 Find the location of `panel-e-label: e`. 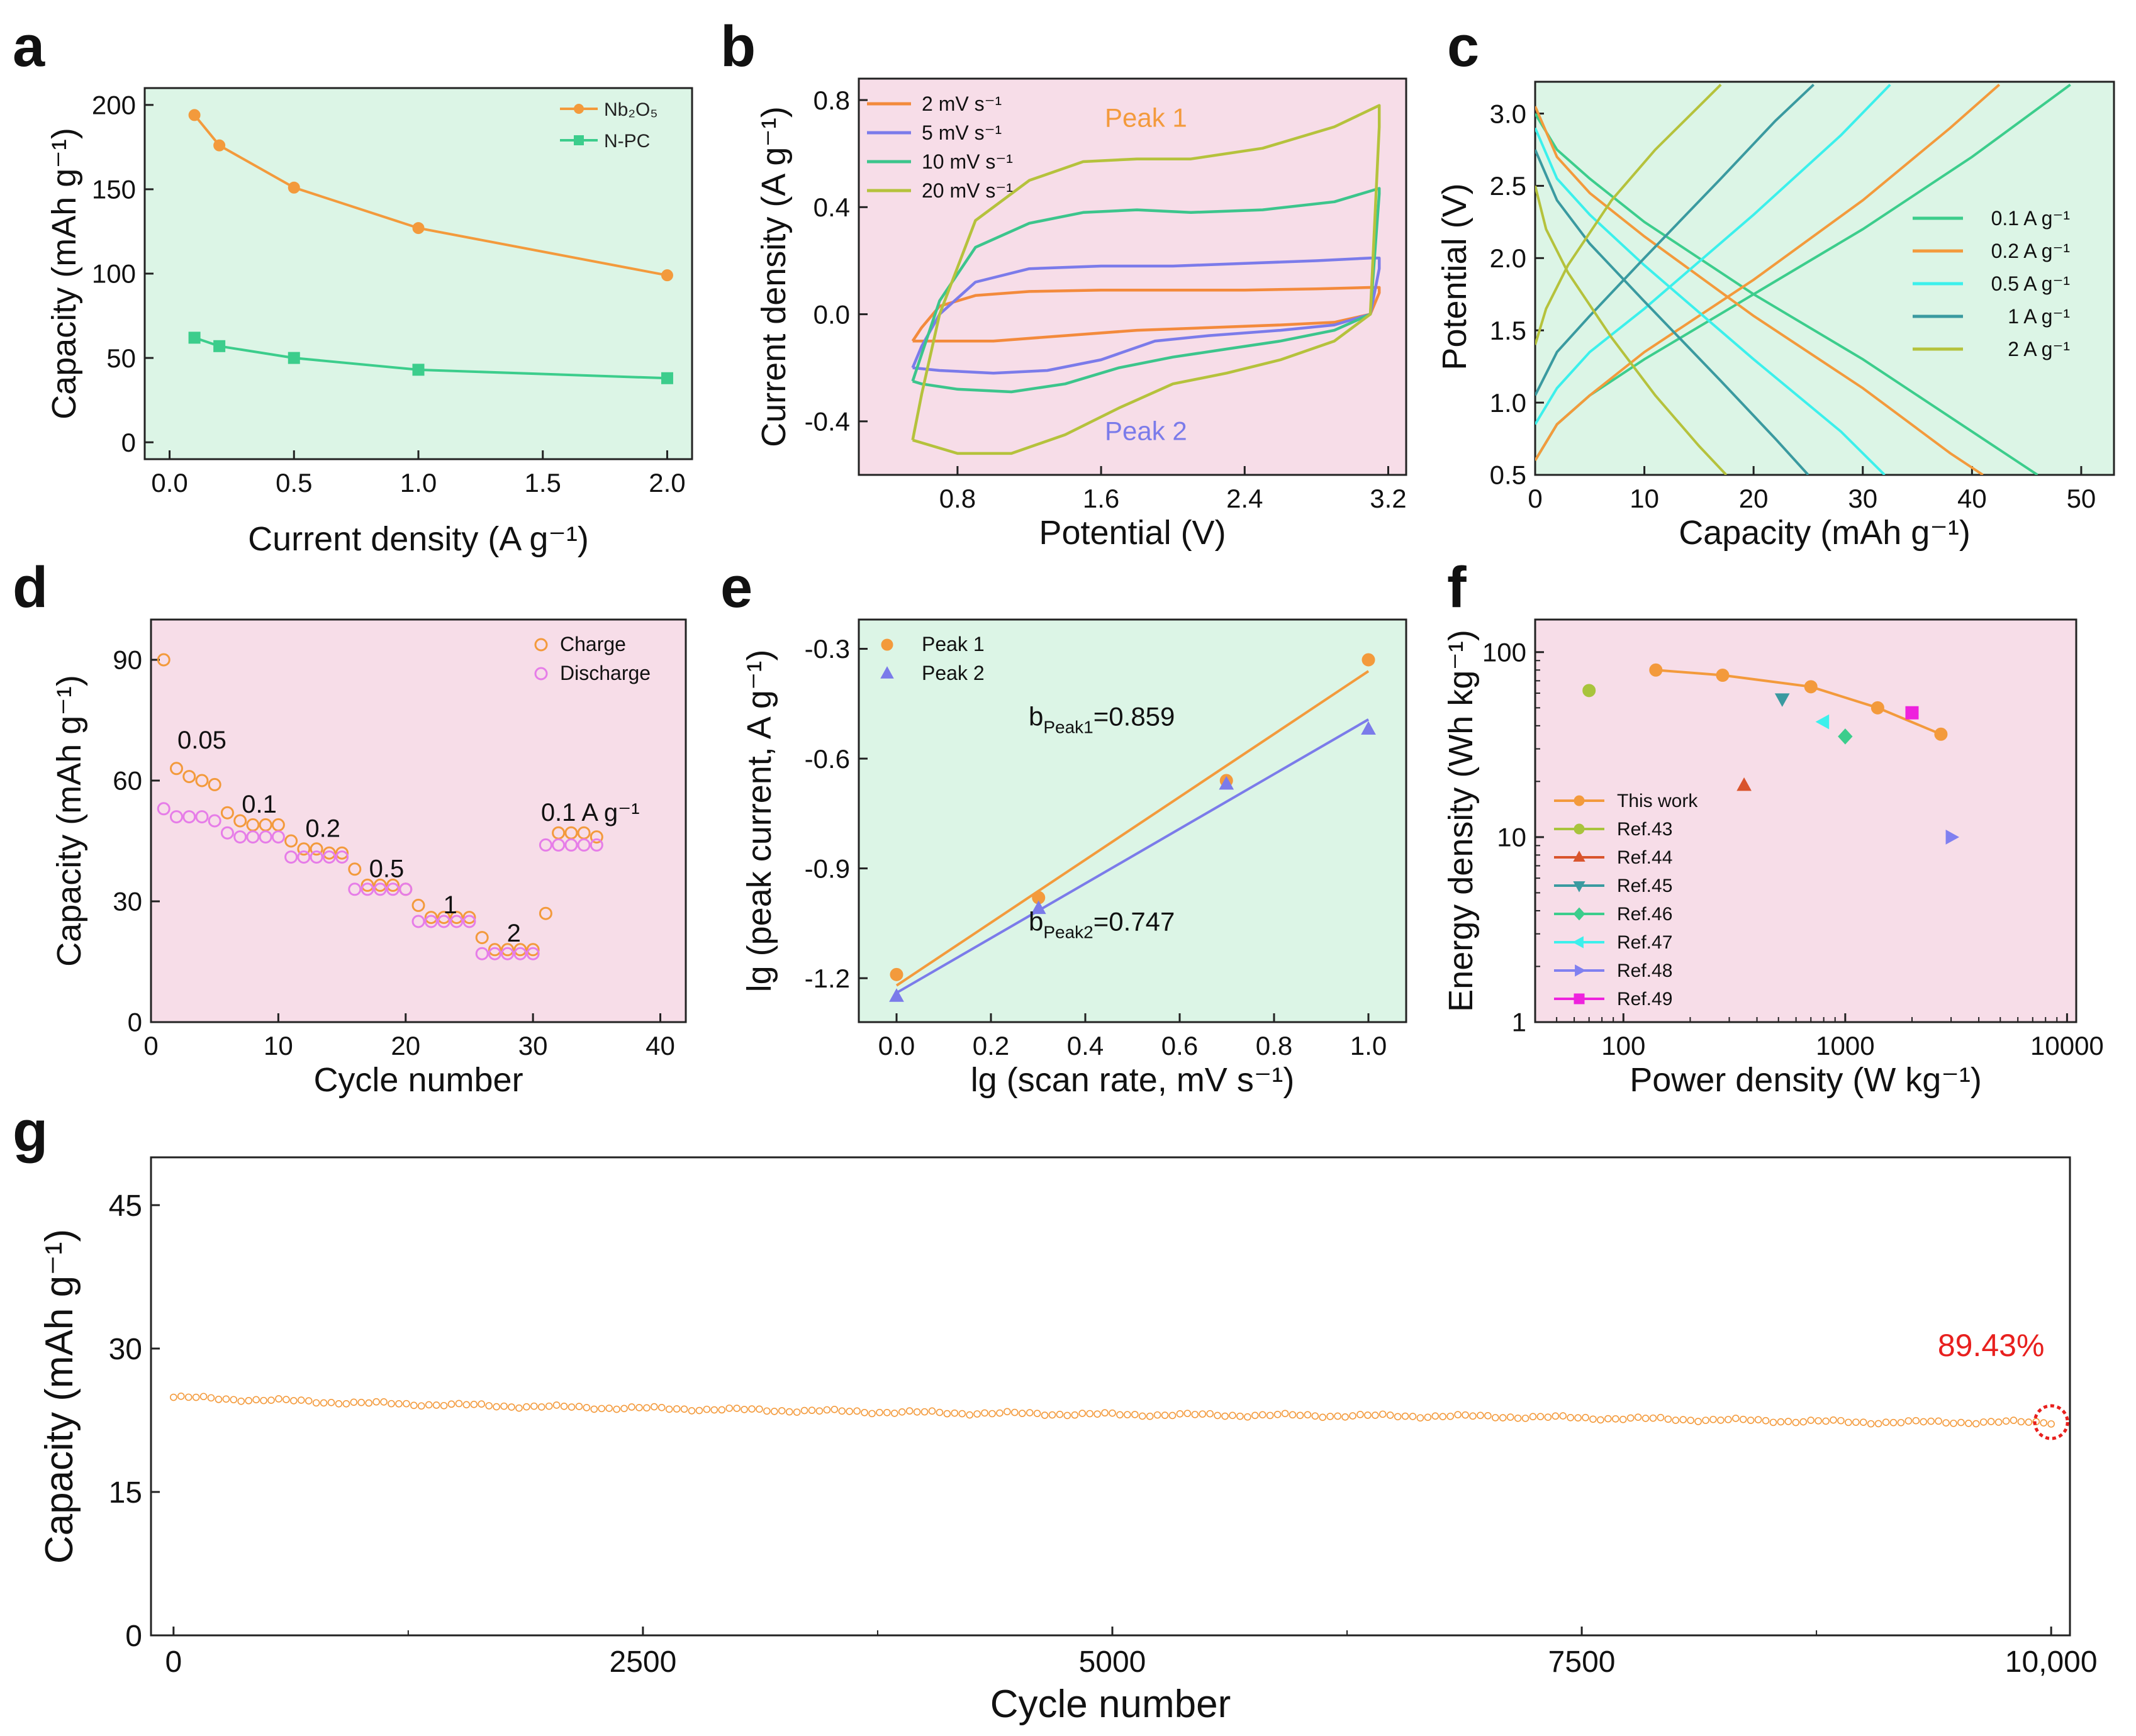

panel-e-label: e is located at coordinates (736, 587).